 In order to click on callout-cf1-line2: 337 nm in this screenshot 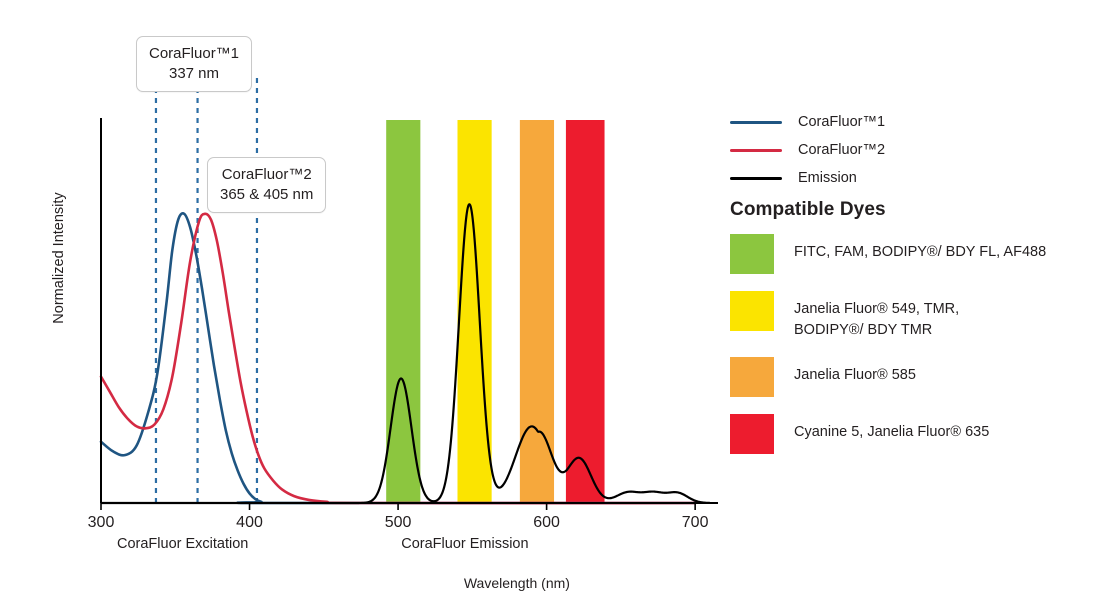, I will do `click(194, 73)`.